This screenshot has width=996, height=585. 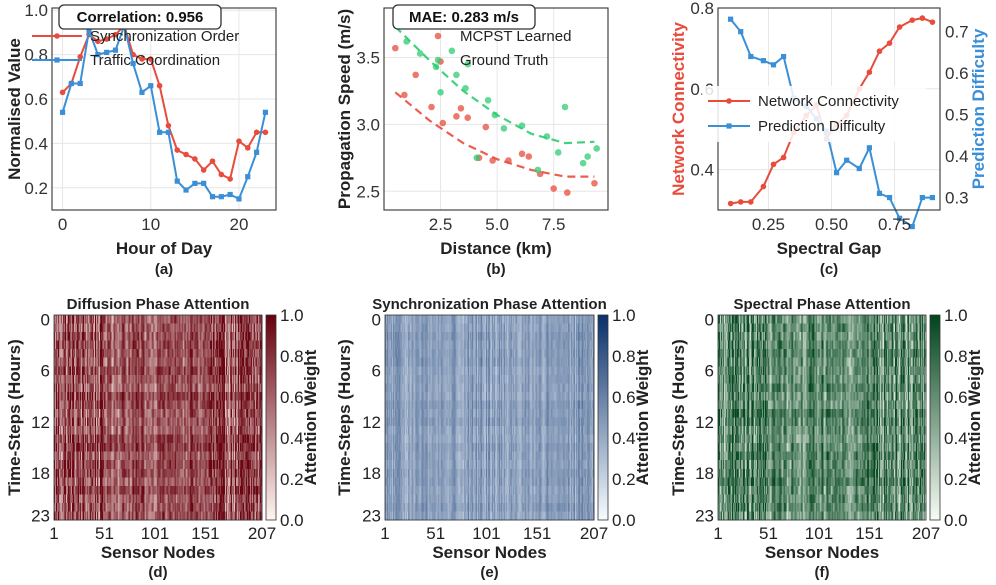 What do you see at coordinates (456, 116) in the screenshot?
I see `scatter-point-mcpst-learned` at bounding box center [456, 116].